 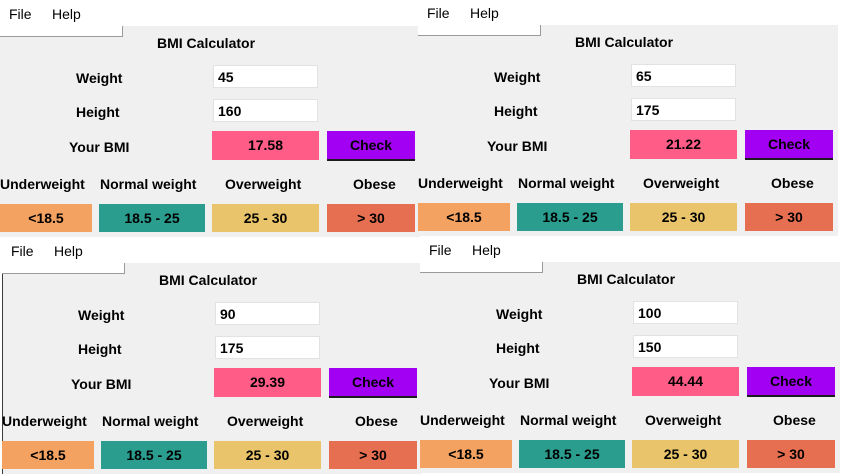 What do you see at coordinates (267, 313) in the screenshot?
I see `weight-input: 90` at bounding box center [267, 313].